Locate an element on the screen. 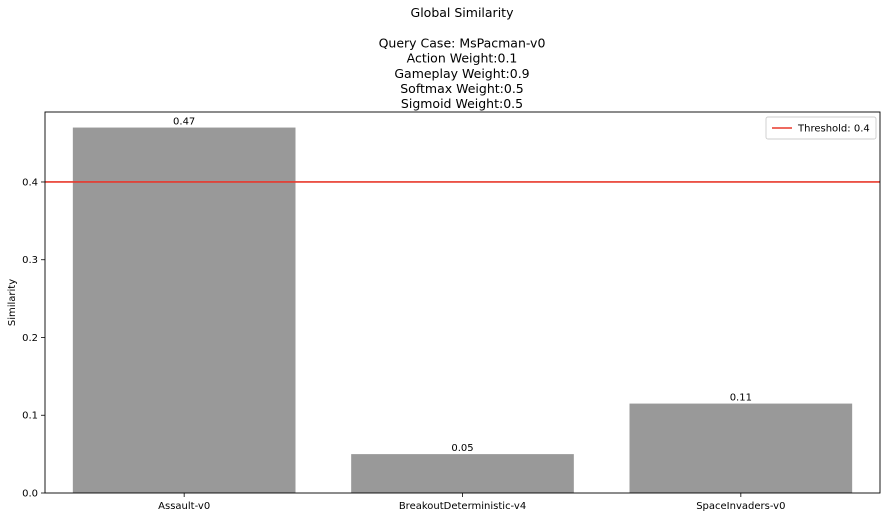 This screenshot has height=517, width=888. title-line: Global Similarity is located at coordinates (463, 12).